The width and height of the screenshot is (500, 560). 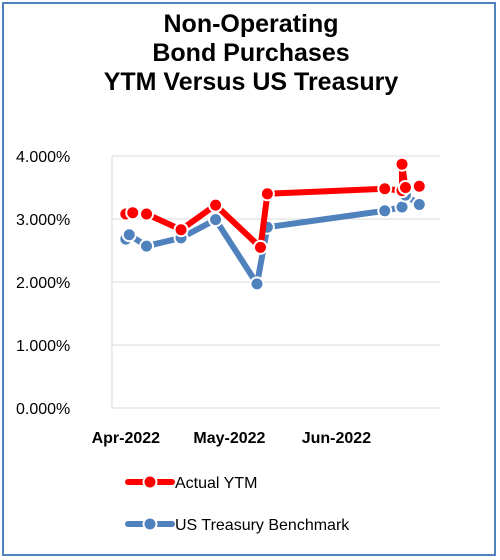 What do you see at coordinates (251, 82) in the screenshot?
I see `chart-title-line-3: YTM Versus US Treasury` at bounding box center [251, 82].